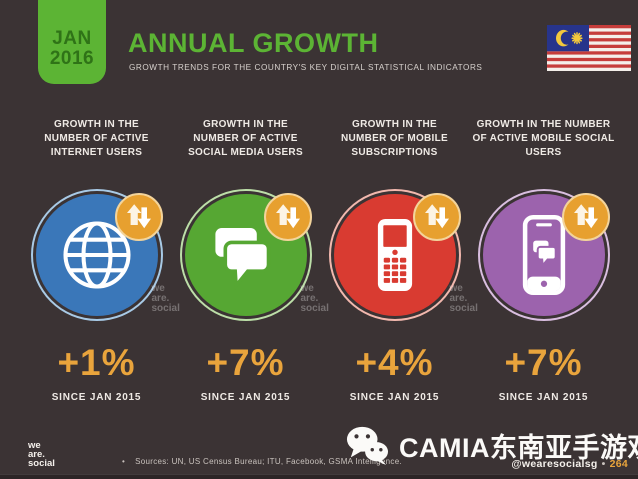  I want to click on smartphone-chat-icon, so click(543, 255).